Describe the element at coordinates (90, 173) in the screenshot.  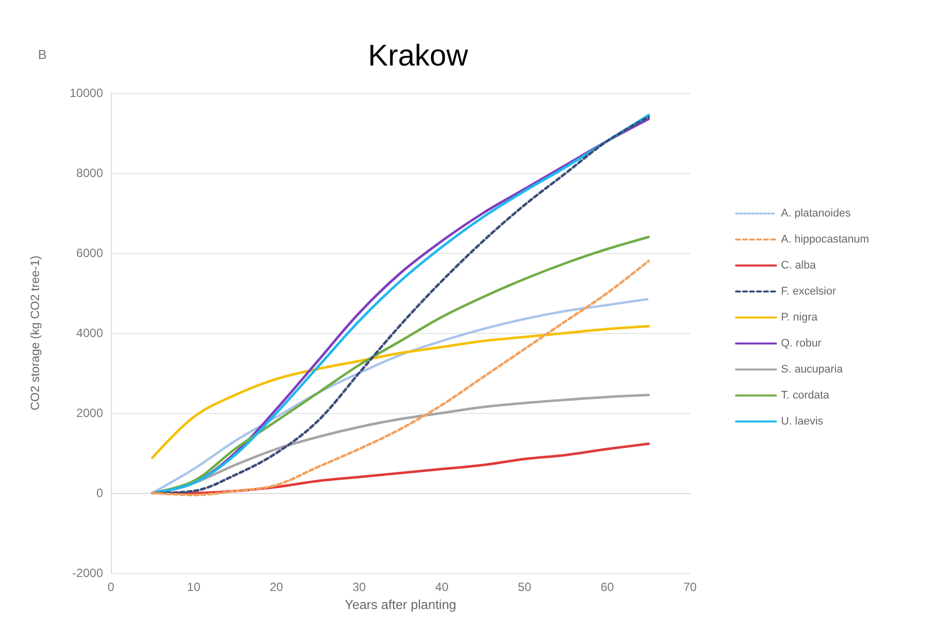
I see `y-tick-label: 8000` at that location.